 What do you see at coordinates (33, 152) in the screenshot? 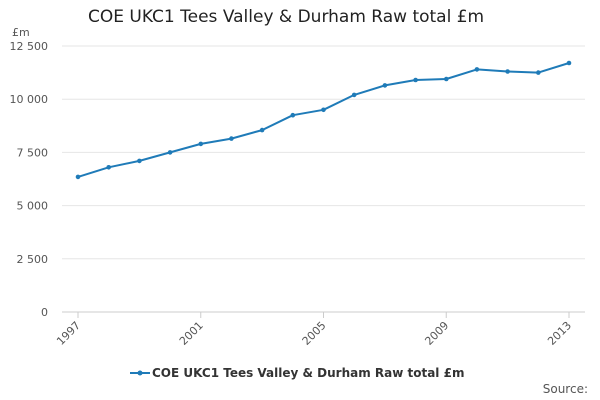
I see `y-tick-label: 7 500` at bounding box center [33, 152].